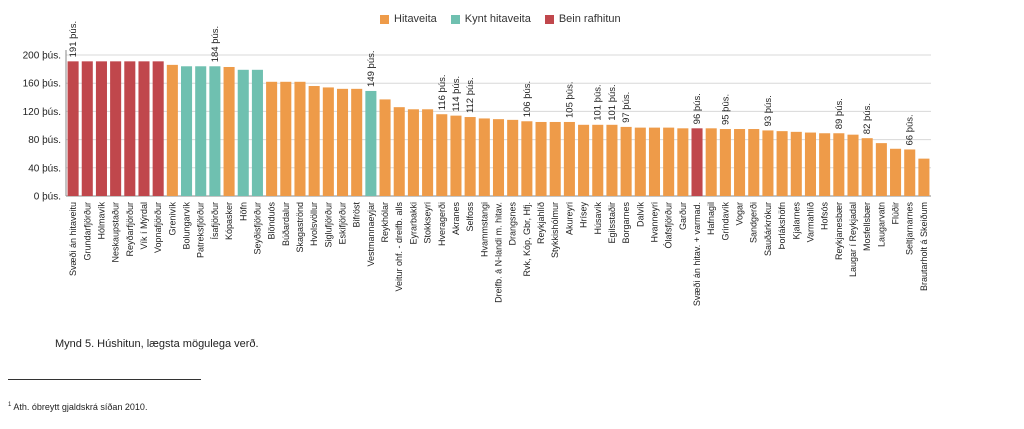 This screenshot has width=1024, height=429. What do you see at coordinates (243, 211) in the screenshot?
I see `x-tick-label: Höfn` at bounding box center [243, 211].